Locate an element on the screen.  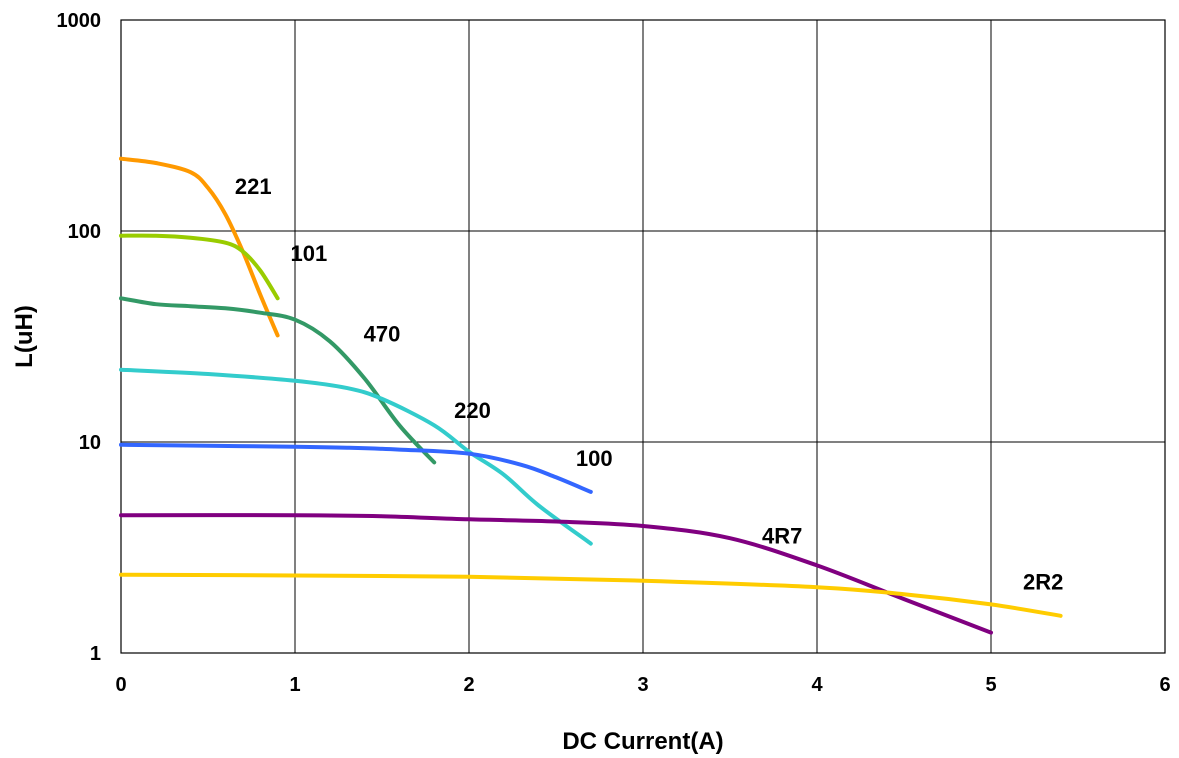
series-label-100: 100 is located at coordinates (594, 458).